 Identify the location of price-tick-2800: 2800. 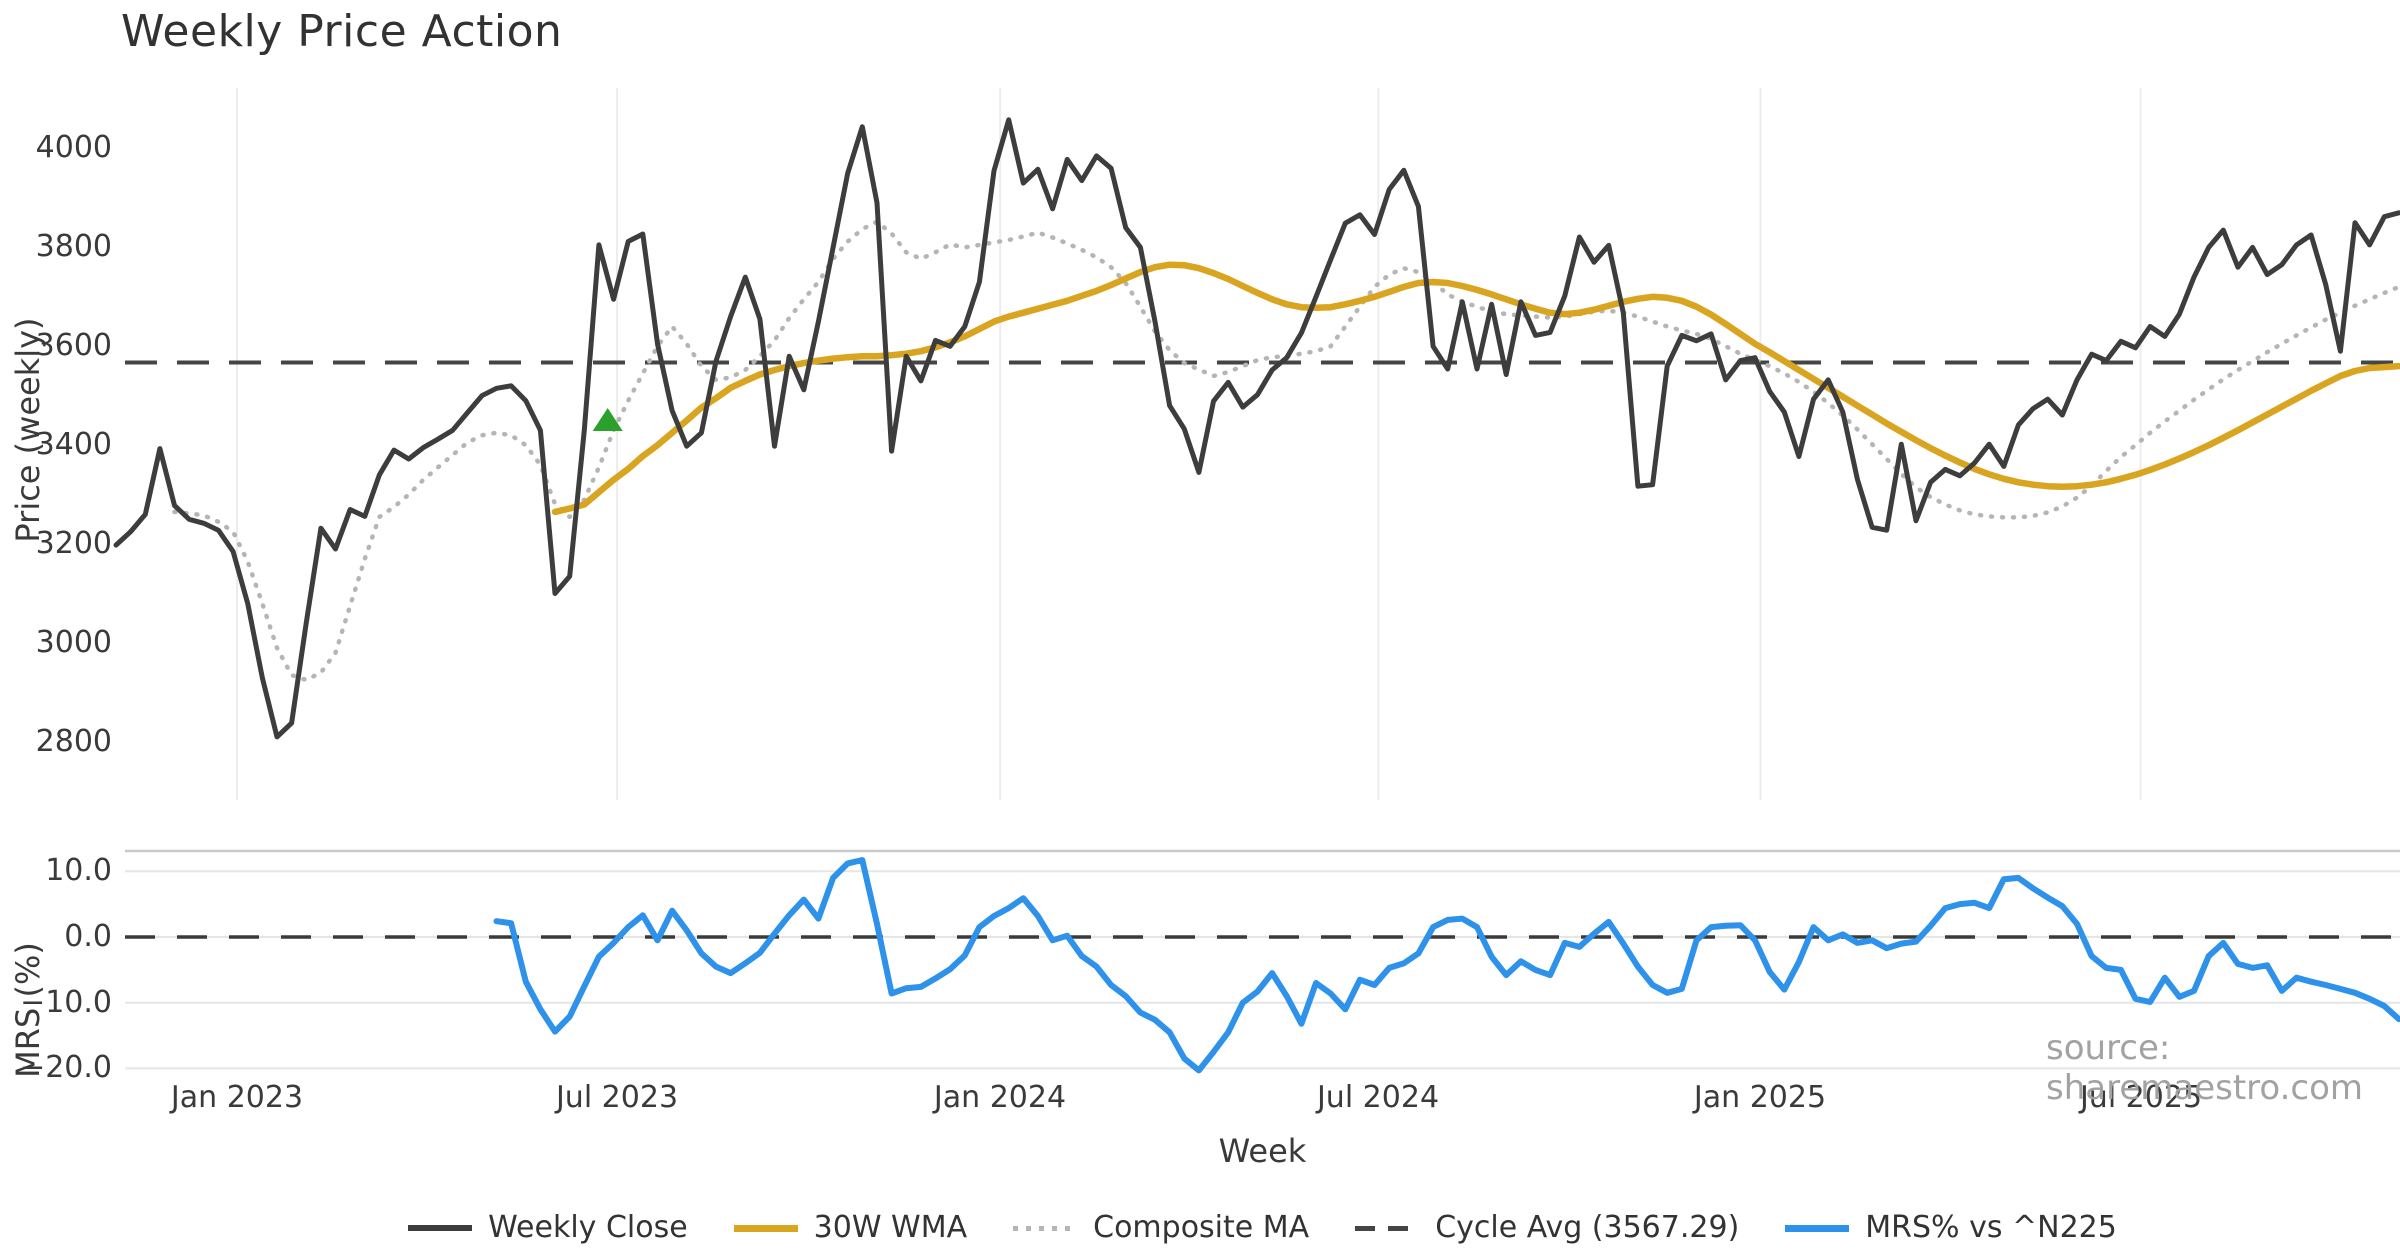
(73, 741).